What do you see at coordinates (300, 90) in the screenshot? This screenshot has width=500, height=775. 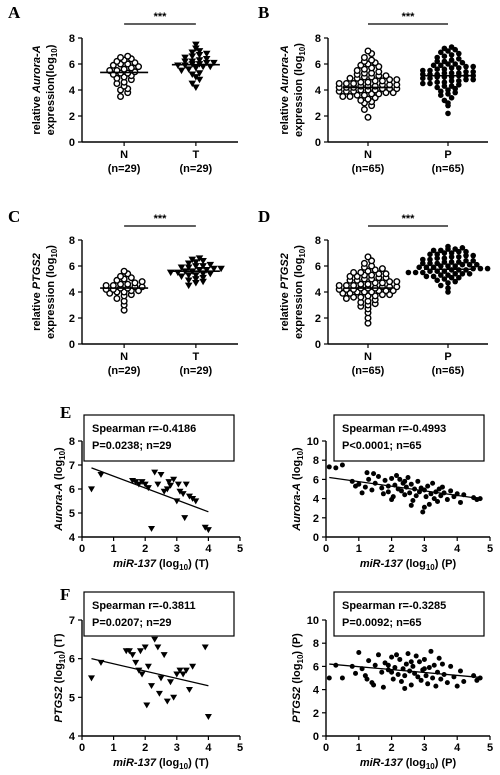 I see `y-axis-label-line2: expression (log10)` at bounding box center [300, 90].